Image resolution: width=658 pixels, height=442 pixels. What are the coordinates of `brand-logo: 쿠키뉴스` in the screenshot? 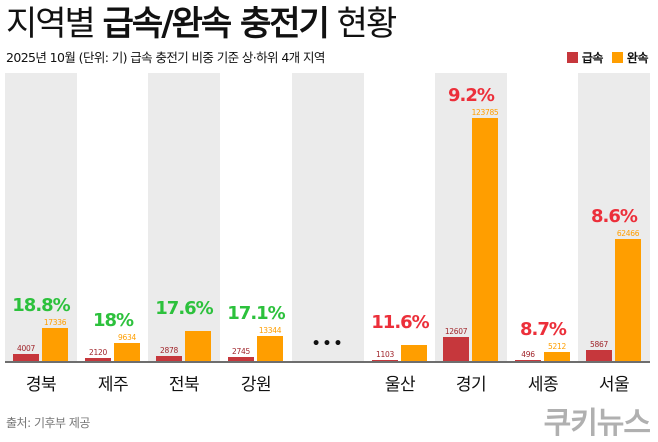 It's located at (597, 423).